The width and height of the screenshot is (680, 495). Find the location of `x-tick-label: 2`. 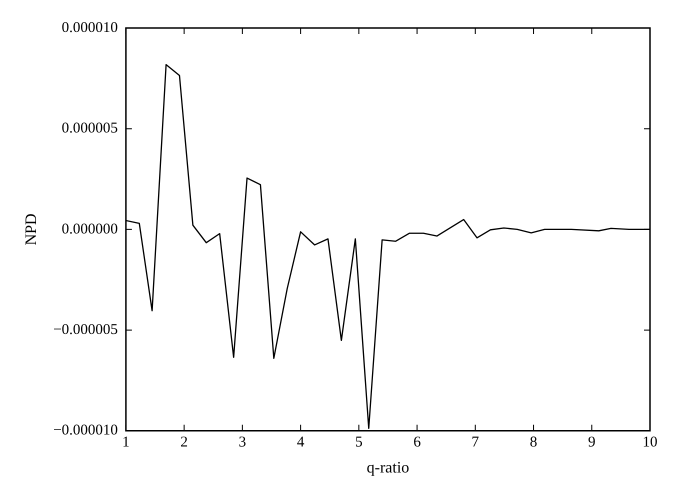

x-tick-label: 2 is located at coordinates (184, 442).